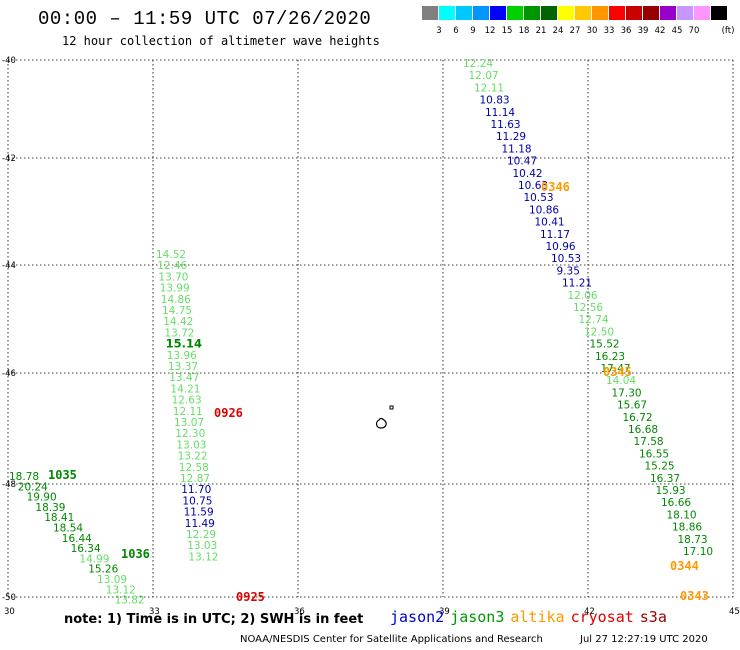 This screenshot has height=650, width=740. I want to click on wave-height-value: 10.96, so click(561, 247).